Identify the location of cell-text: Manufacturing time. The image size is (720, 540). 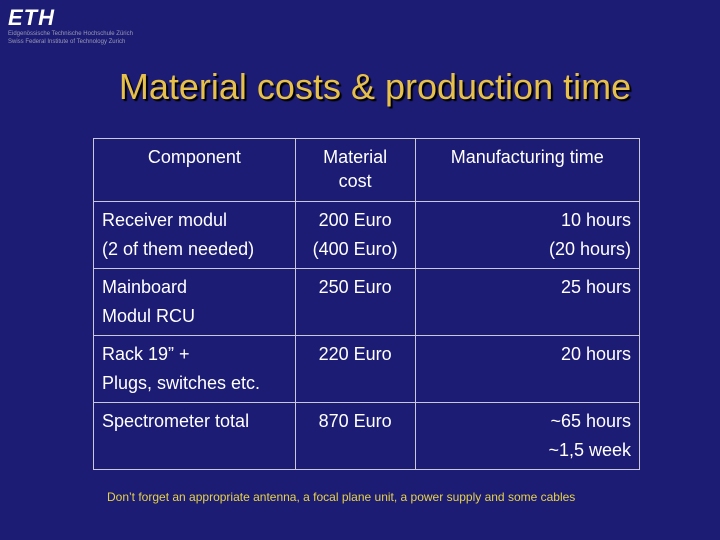
(527, 157).